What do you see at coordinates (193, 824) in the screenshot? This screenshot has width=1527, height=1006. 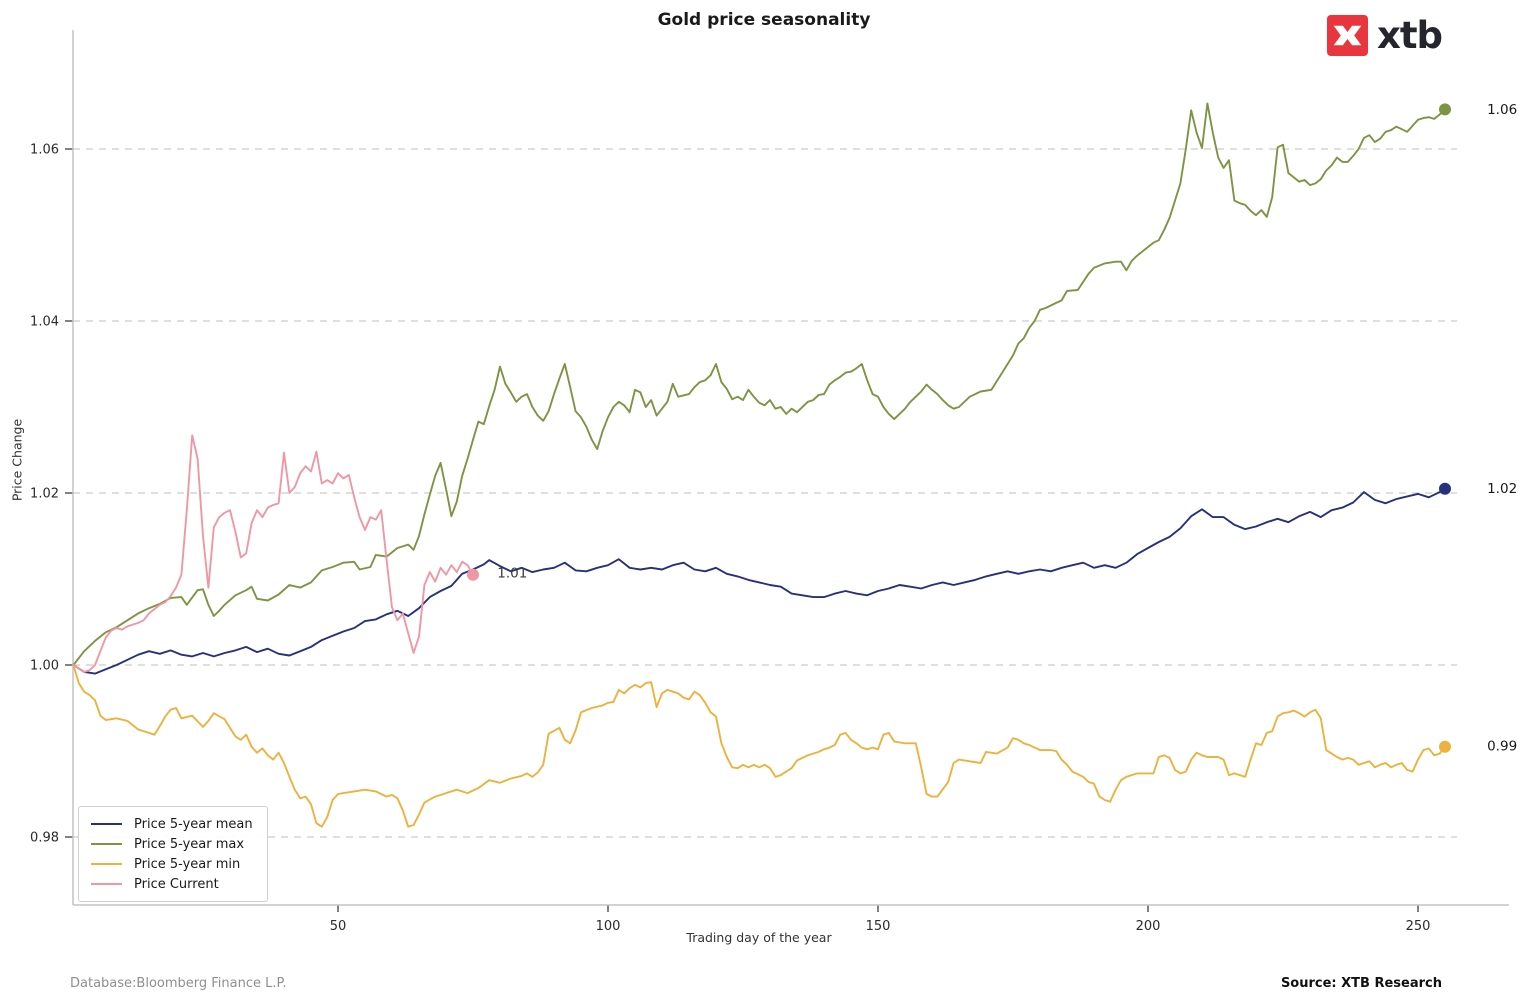 I see `legend-label: Price 5-year mean` at bounding box center [193, 824].